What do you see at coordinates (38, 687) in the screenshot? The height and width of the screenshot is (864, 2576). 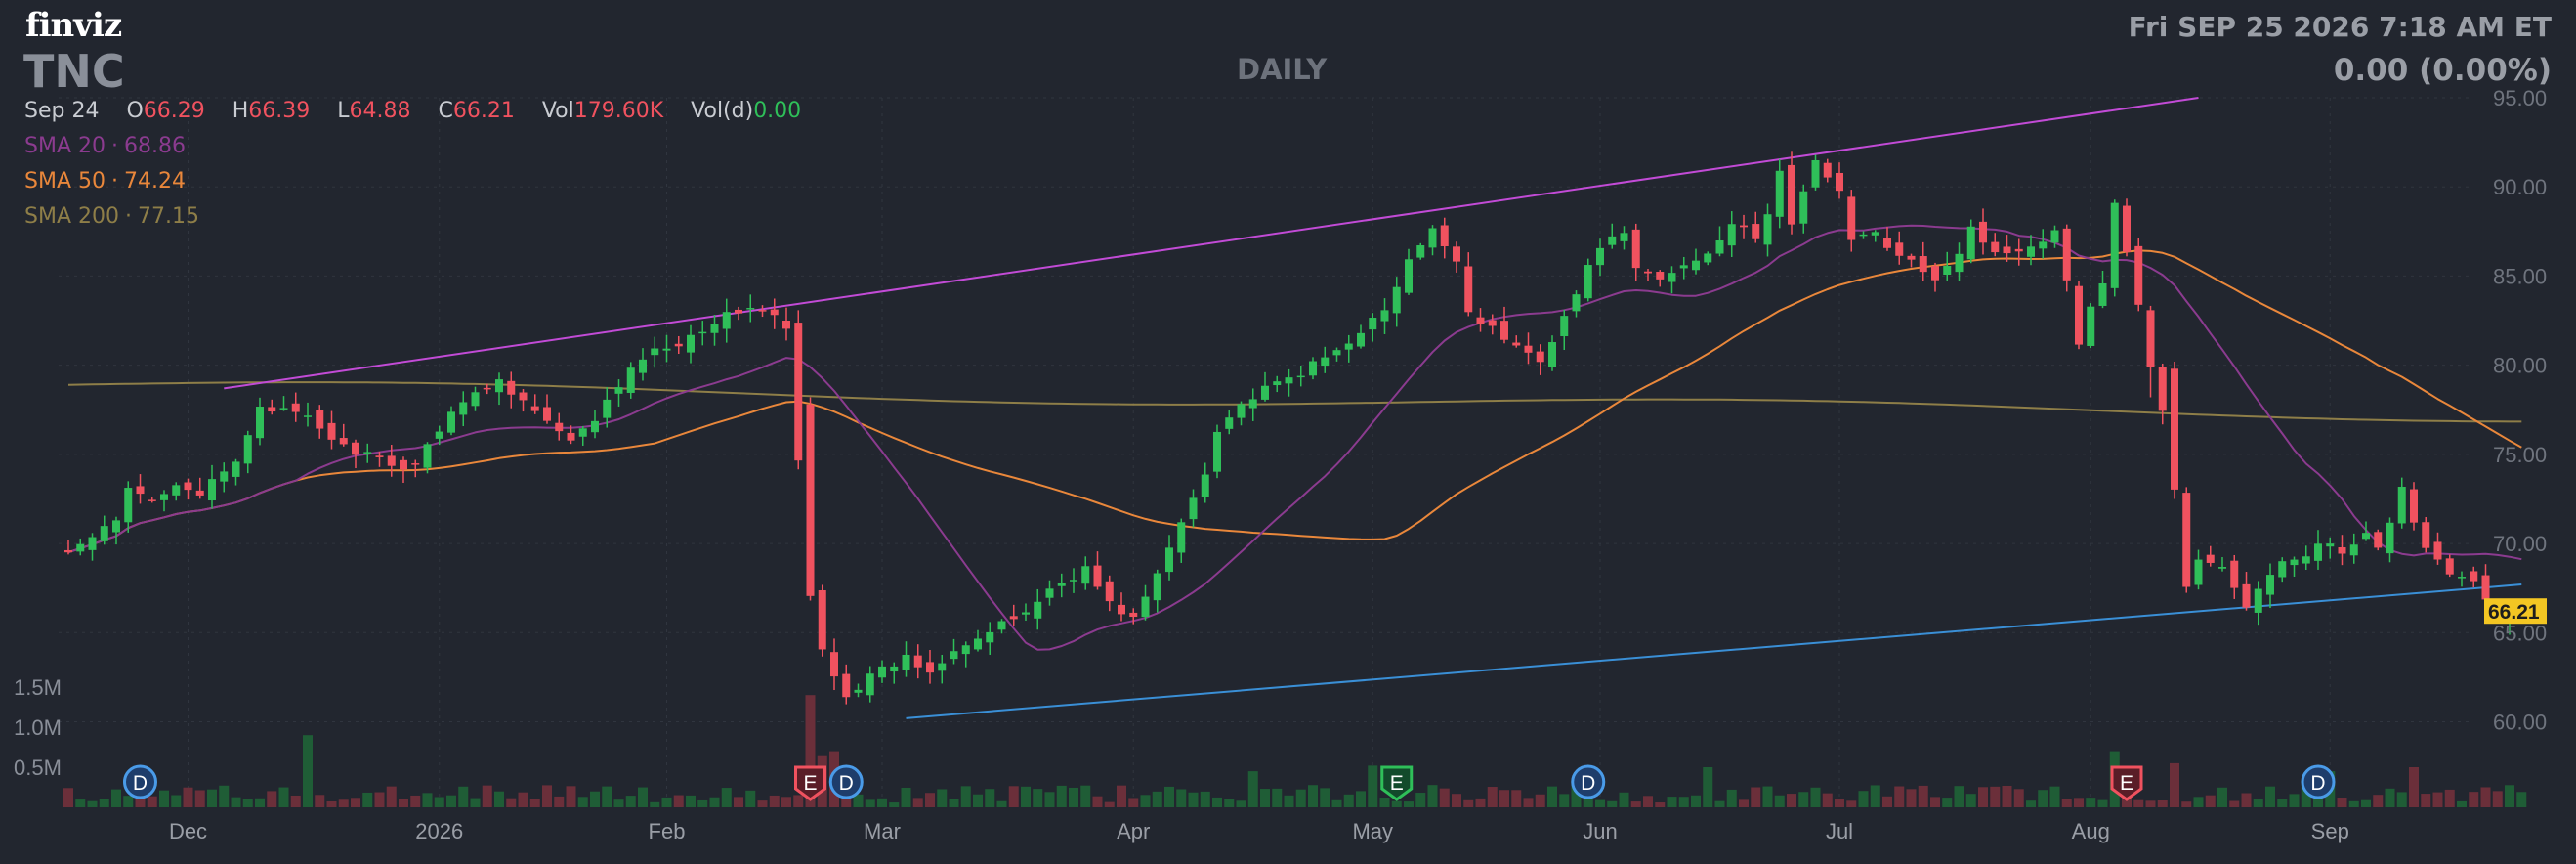 I see `volume-axis-tick-label: 1.5M` at bounding box center [38, 687].